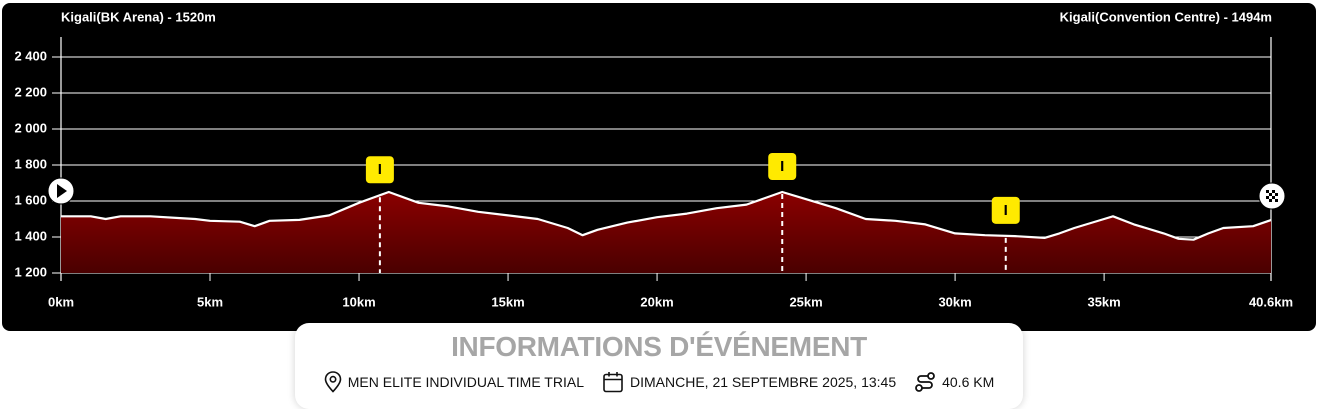 The height and width of the screenshot is (409, 1318). I want to click on y-tick-label: 1 800, so click(30, 163).